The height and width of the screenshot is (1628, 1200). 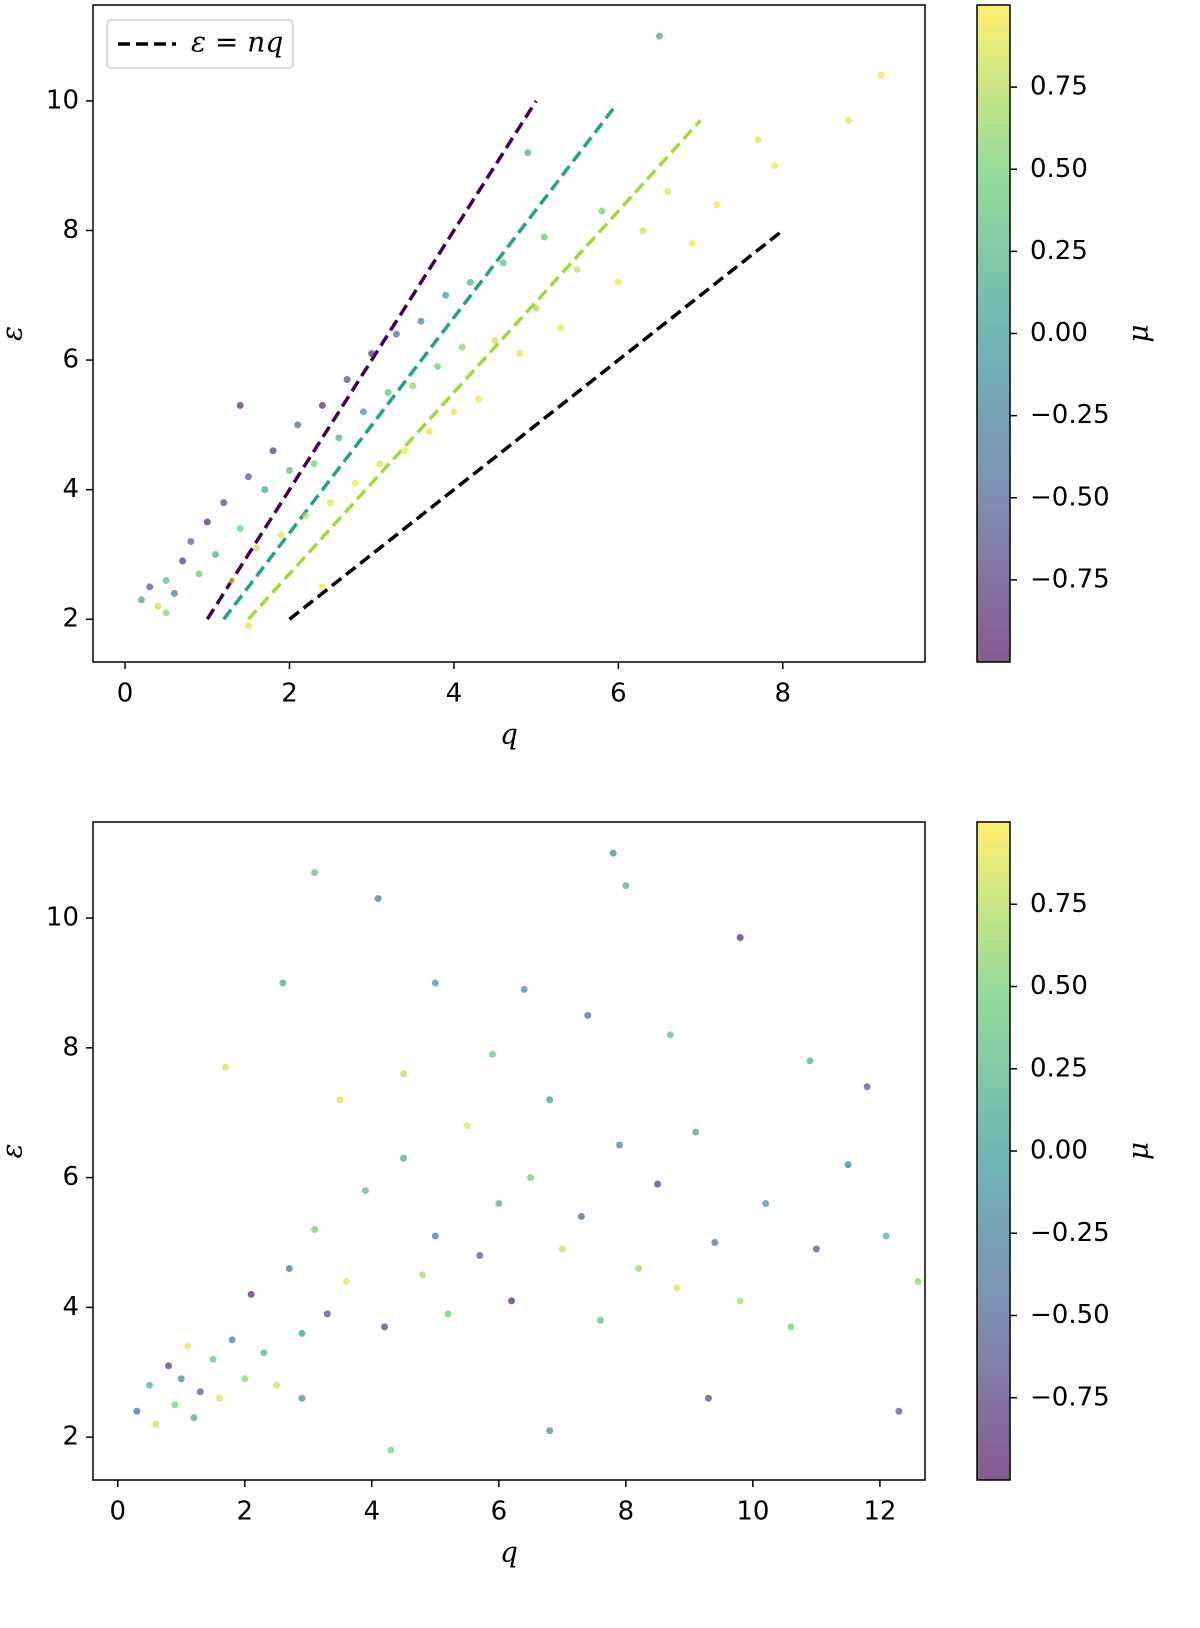 What do you see at coordinates (70, 1307) in the screenshot?
I see `y-tick-label: 4` at bounding box center [70, 1307].